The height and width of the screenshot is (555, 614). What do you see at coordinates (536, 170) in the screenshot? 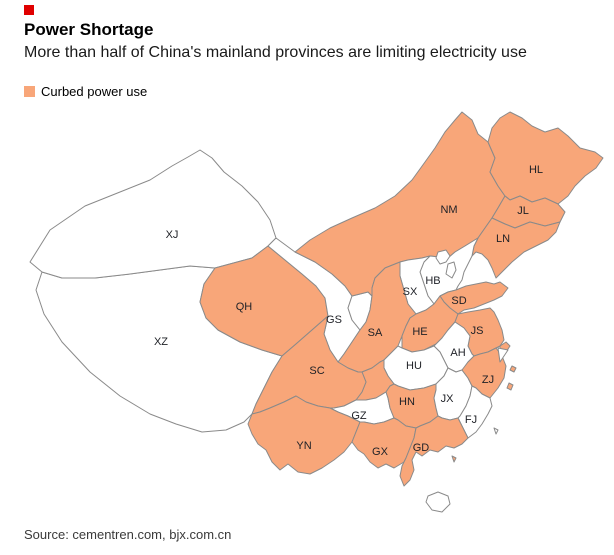
I see `province-label-HL: HL` at bounding box center [536, 170].